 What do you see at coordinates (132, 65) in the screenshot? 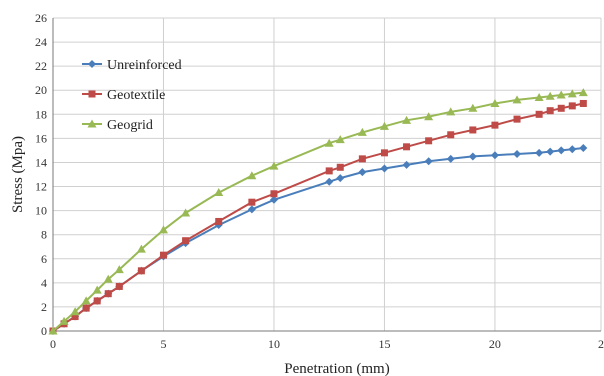
I see `legend-item: Unreinforced` at bounding box center [132, 65].